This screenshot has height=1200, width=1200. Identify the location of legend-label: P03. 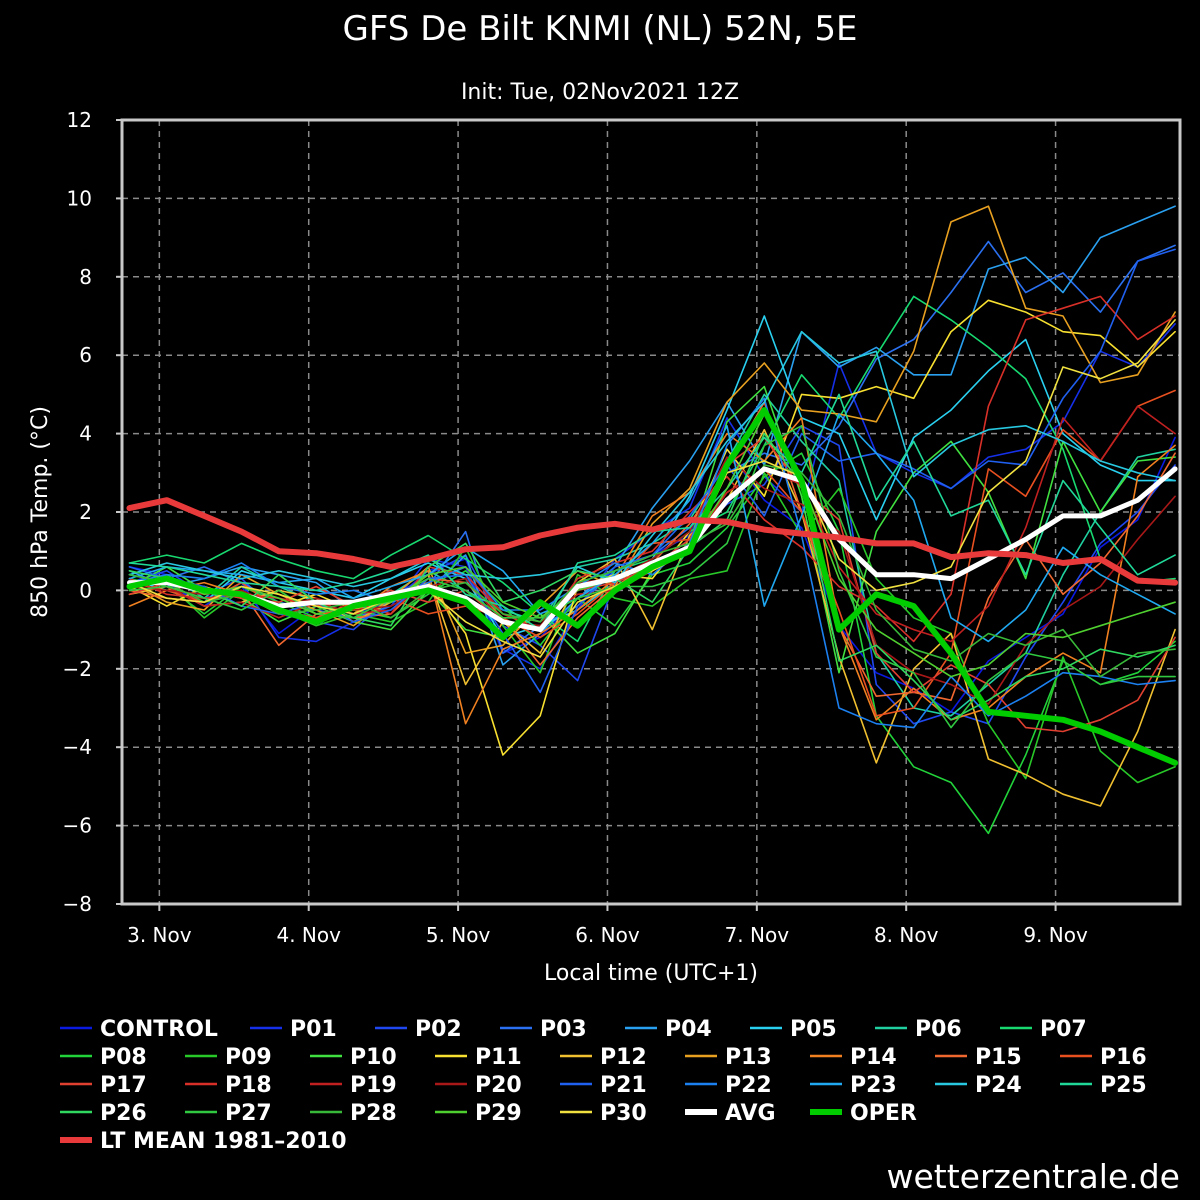
(563, 1029).